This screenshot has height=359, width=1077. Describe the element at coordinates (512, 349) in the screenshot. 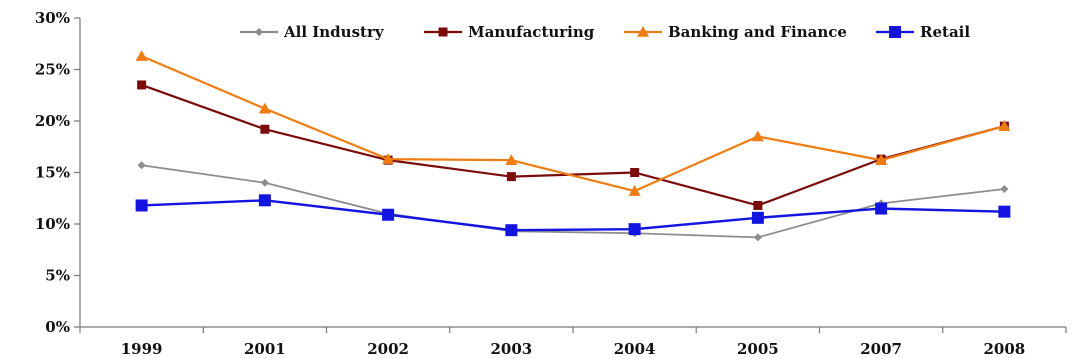

I see `x-tick-label: 2003` at that location.